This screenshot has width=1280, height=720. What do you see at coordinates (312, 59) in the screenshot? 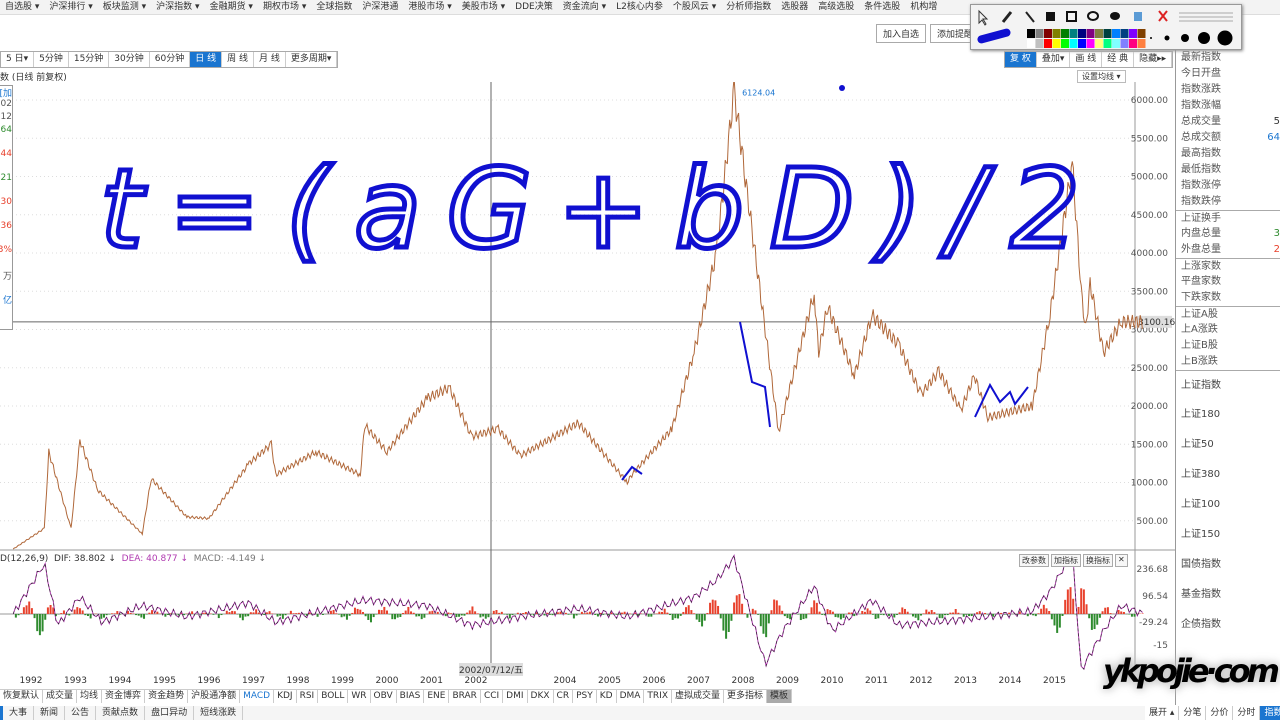
I see `period-tab: 更多周期▾` at bounding box center [312, 59].